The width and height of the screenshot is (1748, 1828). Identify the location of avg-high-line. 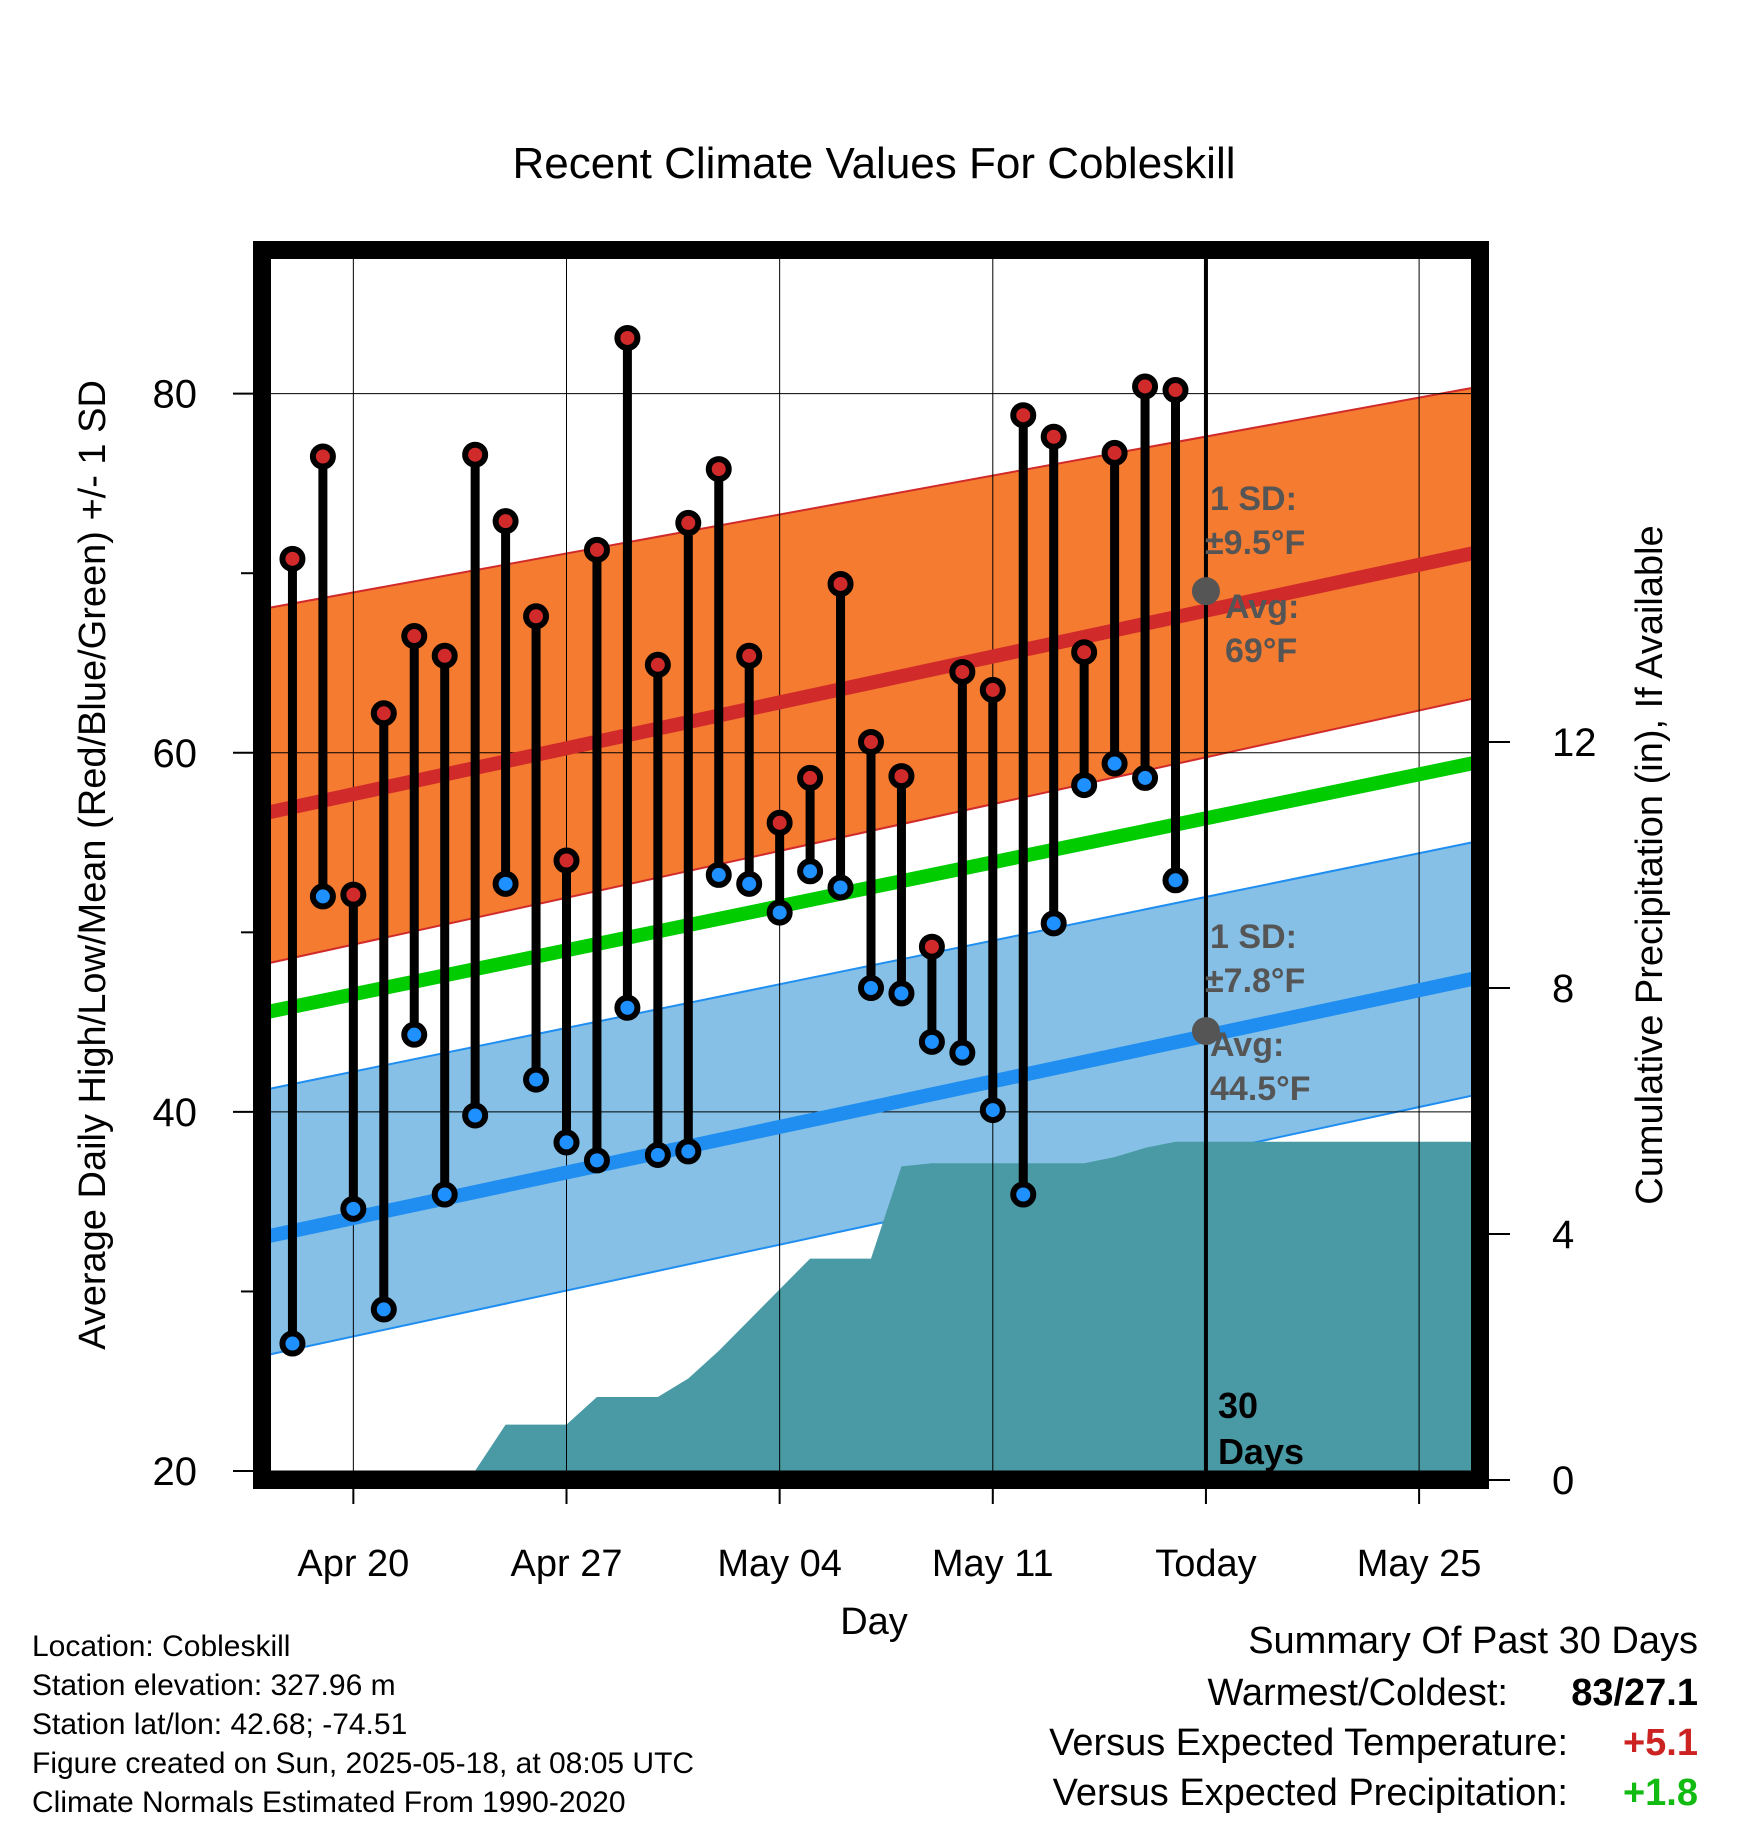
(871, 682).